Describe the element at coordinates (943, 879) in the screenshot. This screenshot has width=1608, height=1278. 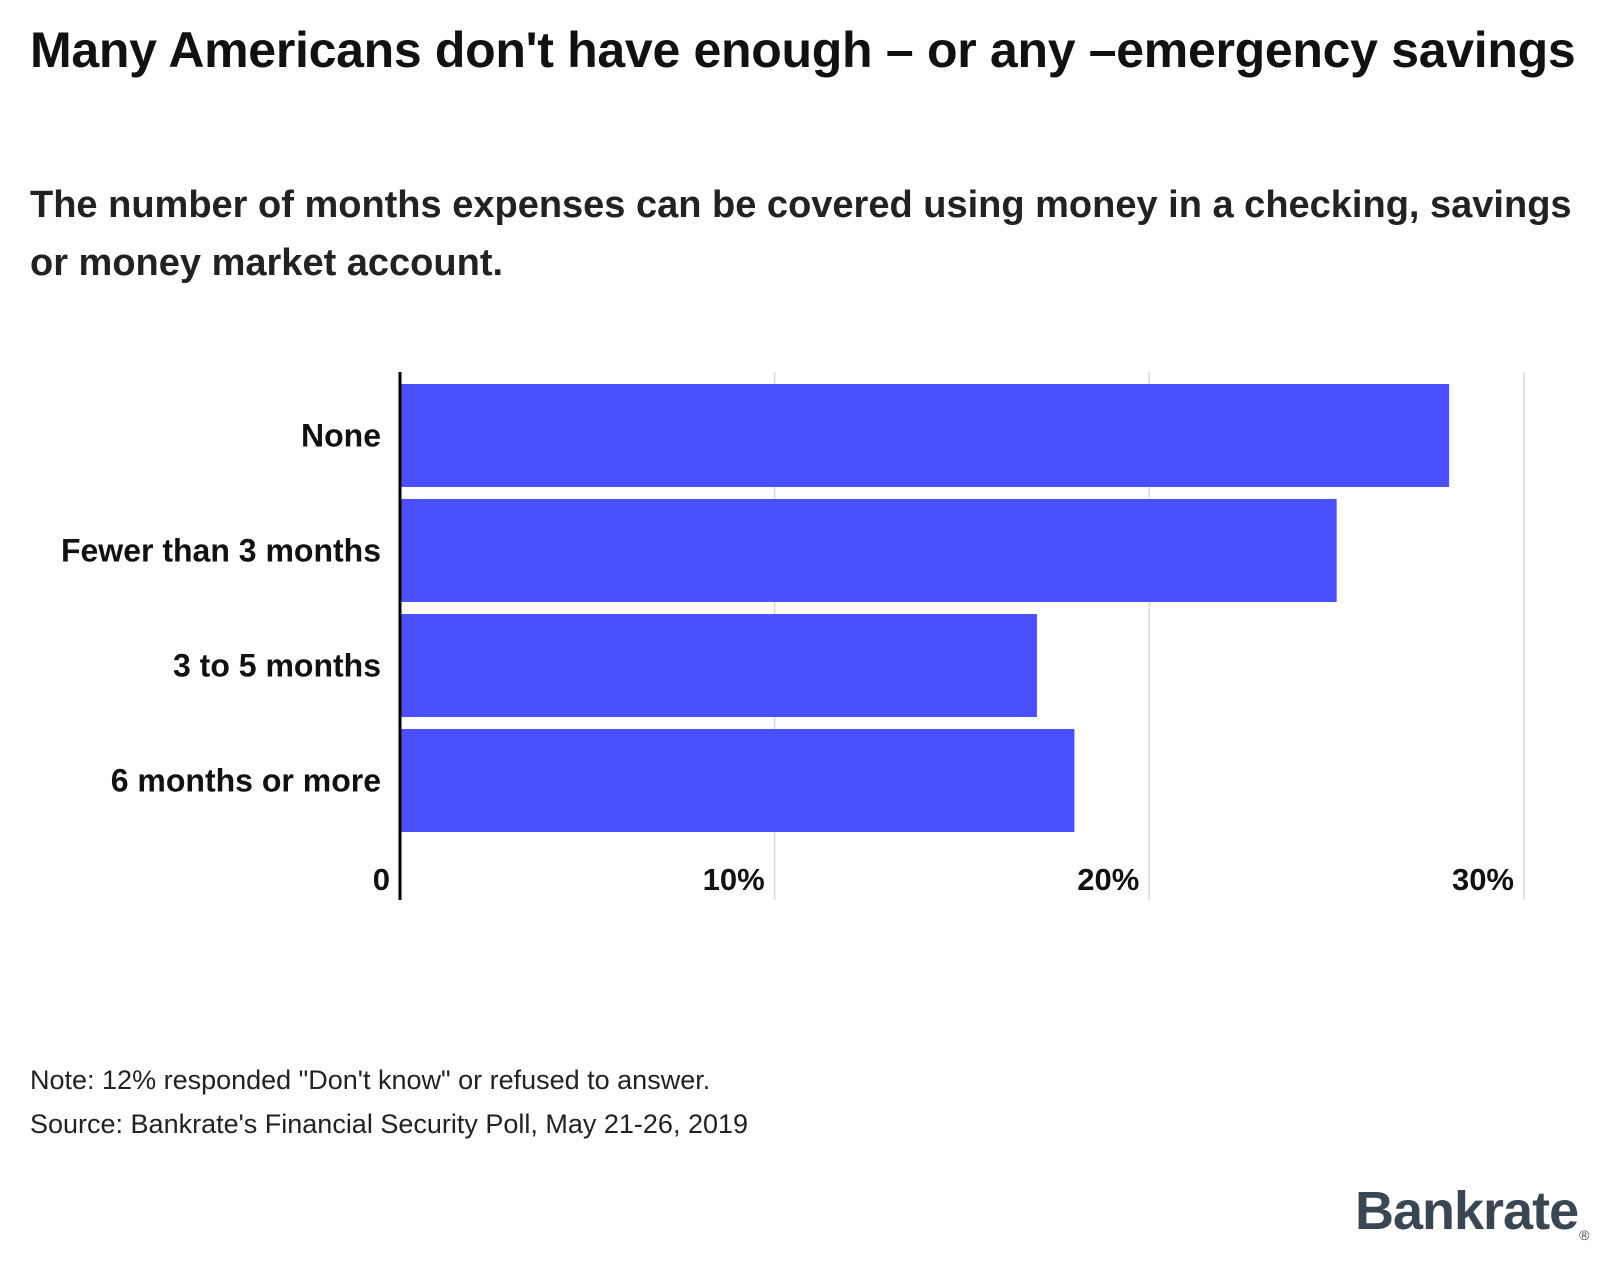
I see `x-tick-labels: 0 10% 20% 30%` at that location.